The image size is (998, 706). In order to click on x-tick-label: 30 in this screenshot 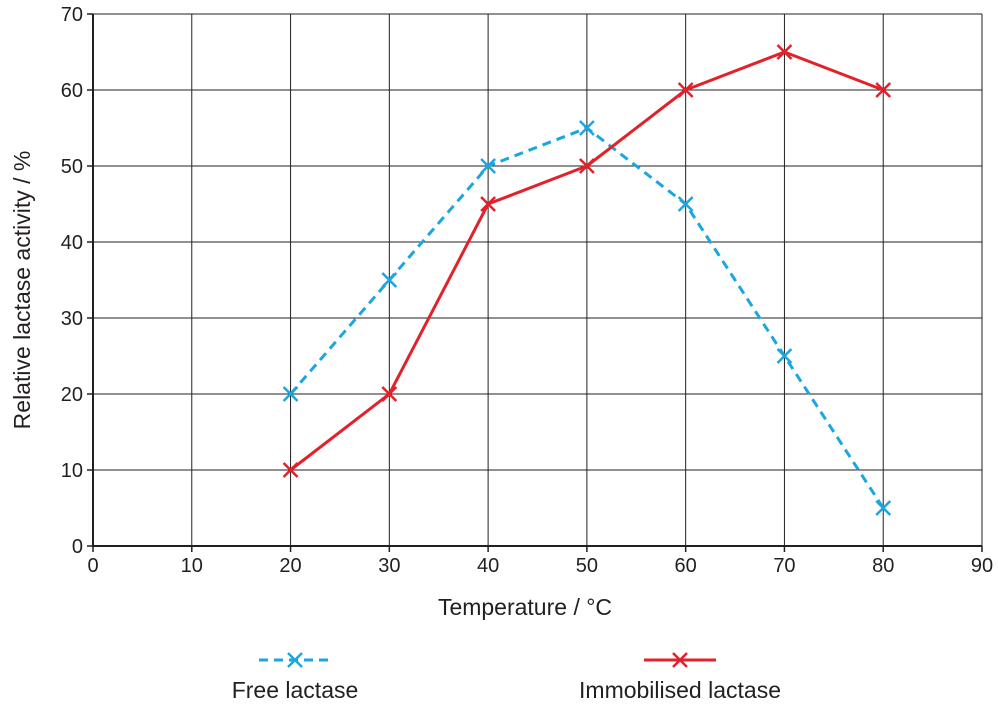, I will do `click(389, 566)`.